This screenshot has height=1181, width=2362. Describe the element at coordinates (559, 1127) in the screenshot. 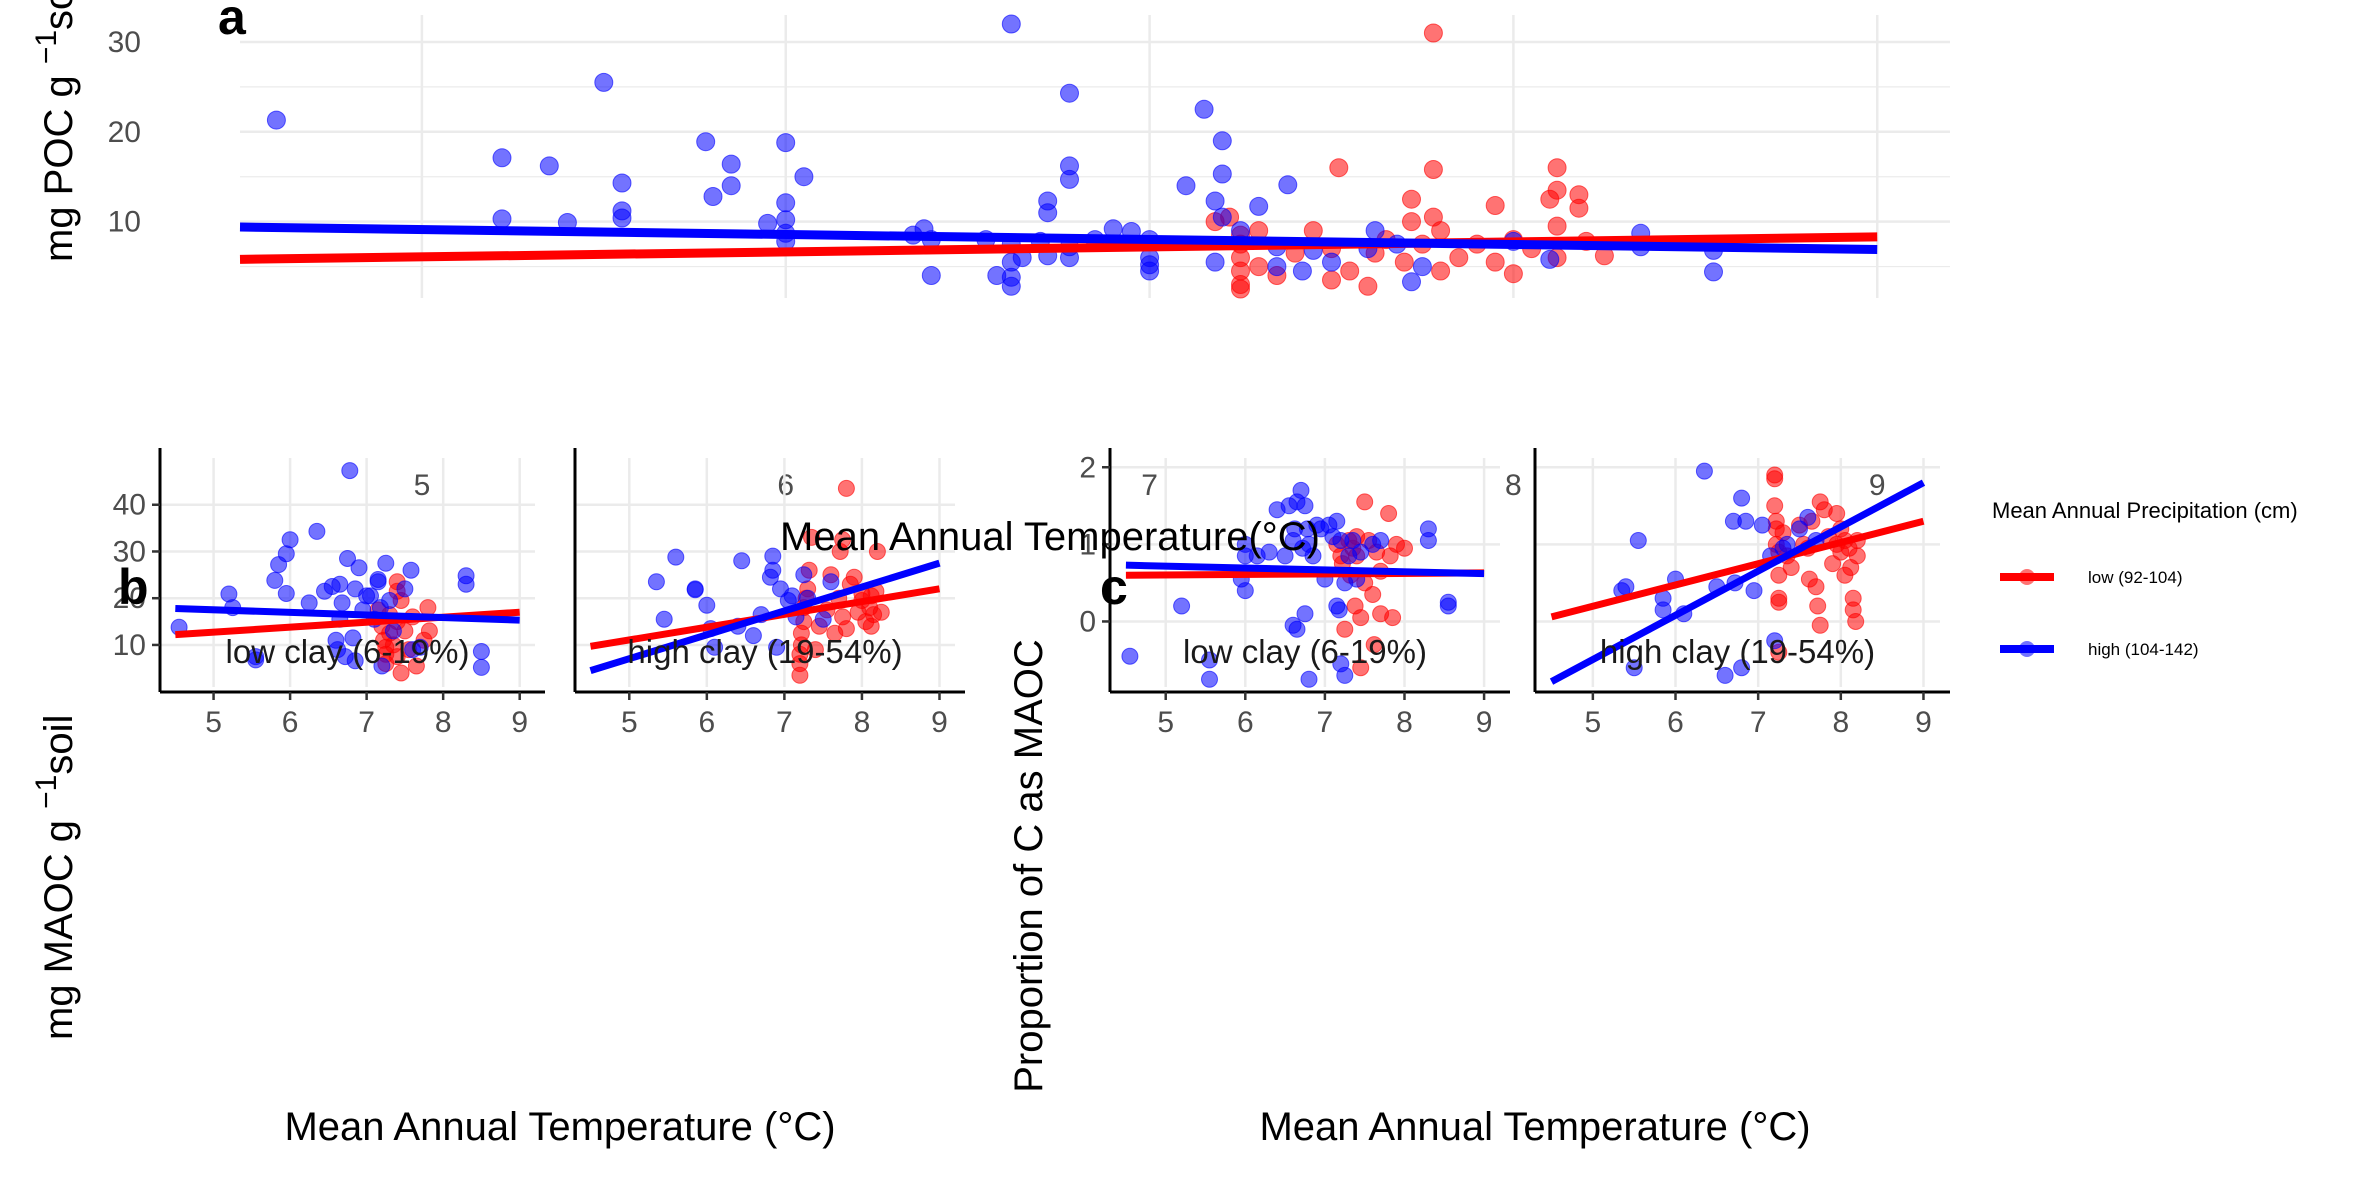

I see `x-axis-title-b: Mean Annual Temperature (°C)` at that location.